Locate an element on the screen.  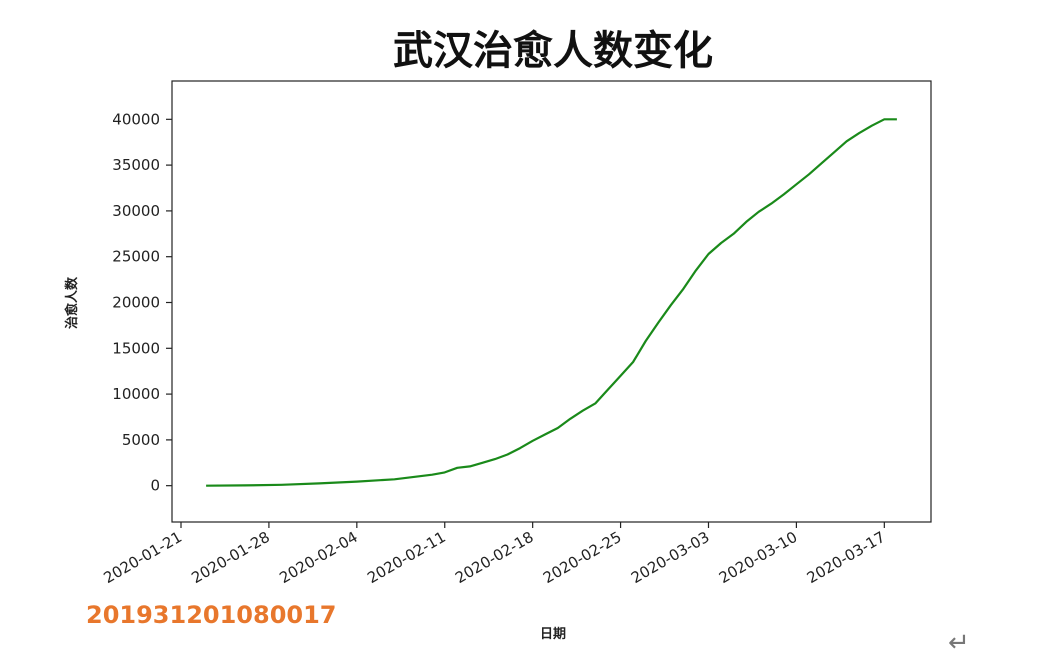
x-tick-label: 2020-02-18 is located at coordinates (494, 557).